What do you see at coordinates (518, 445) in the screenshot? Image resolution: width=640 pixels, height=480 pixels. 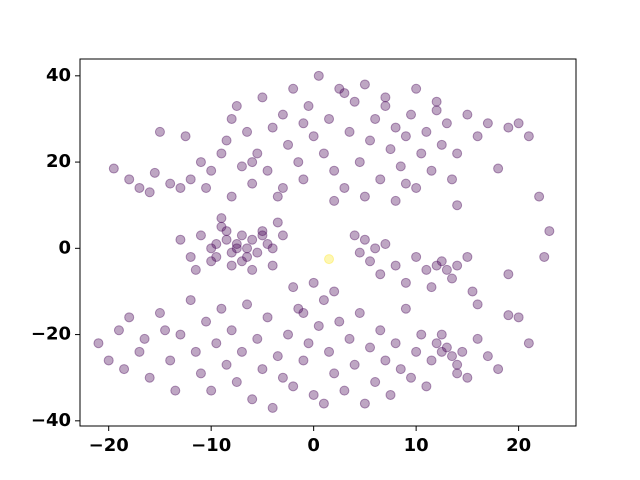 I see `x-tick-label: 20` at bounding box center [518, 445].